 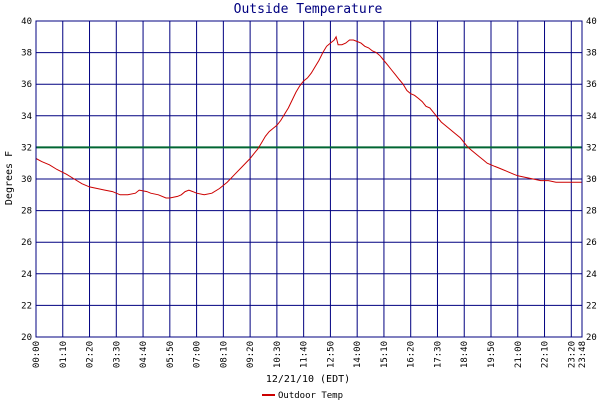 I want to click on x-tick-12: 14:00, so click(x=358, y=354).